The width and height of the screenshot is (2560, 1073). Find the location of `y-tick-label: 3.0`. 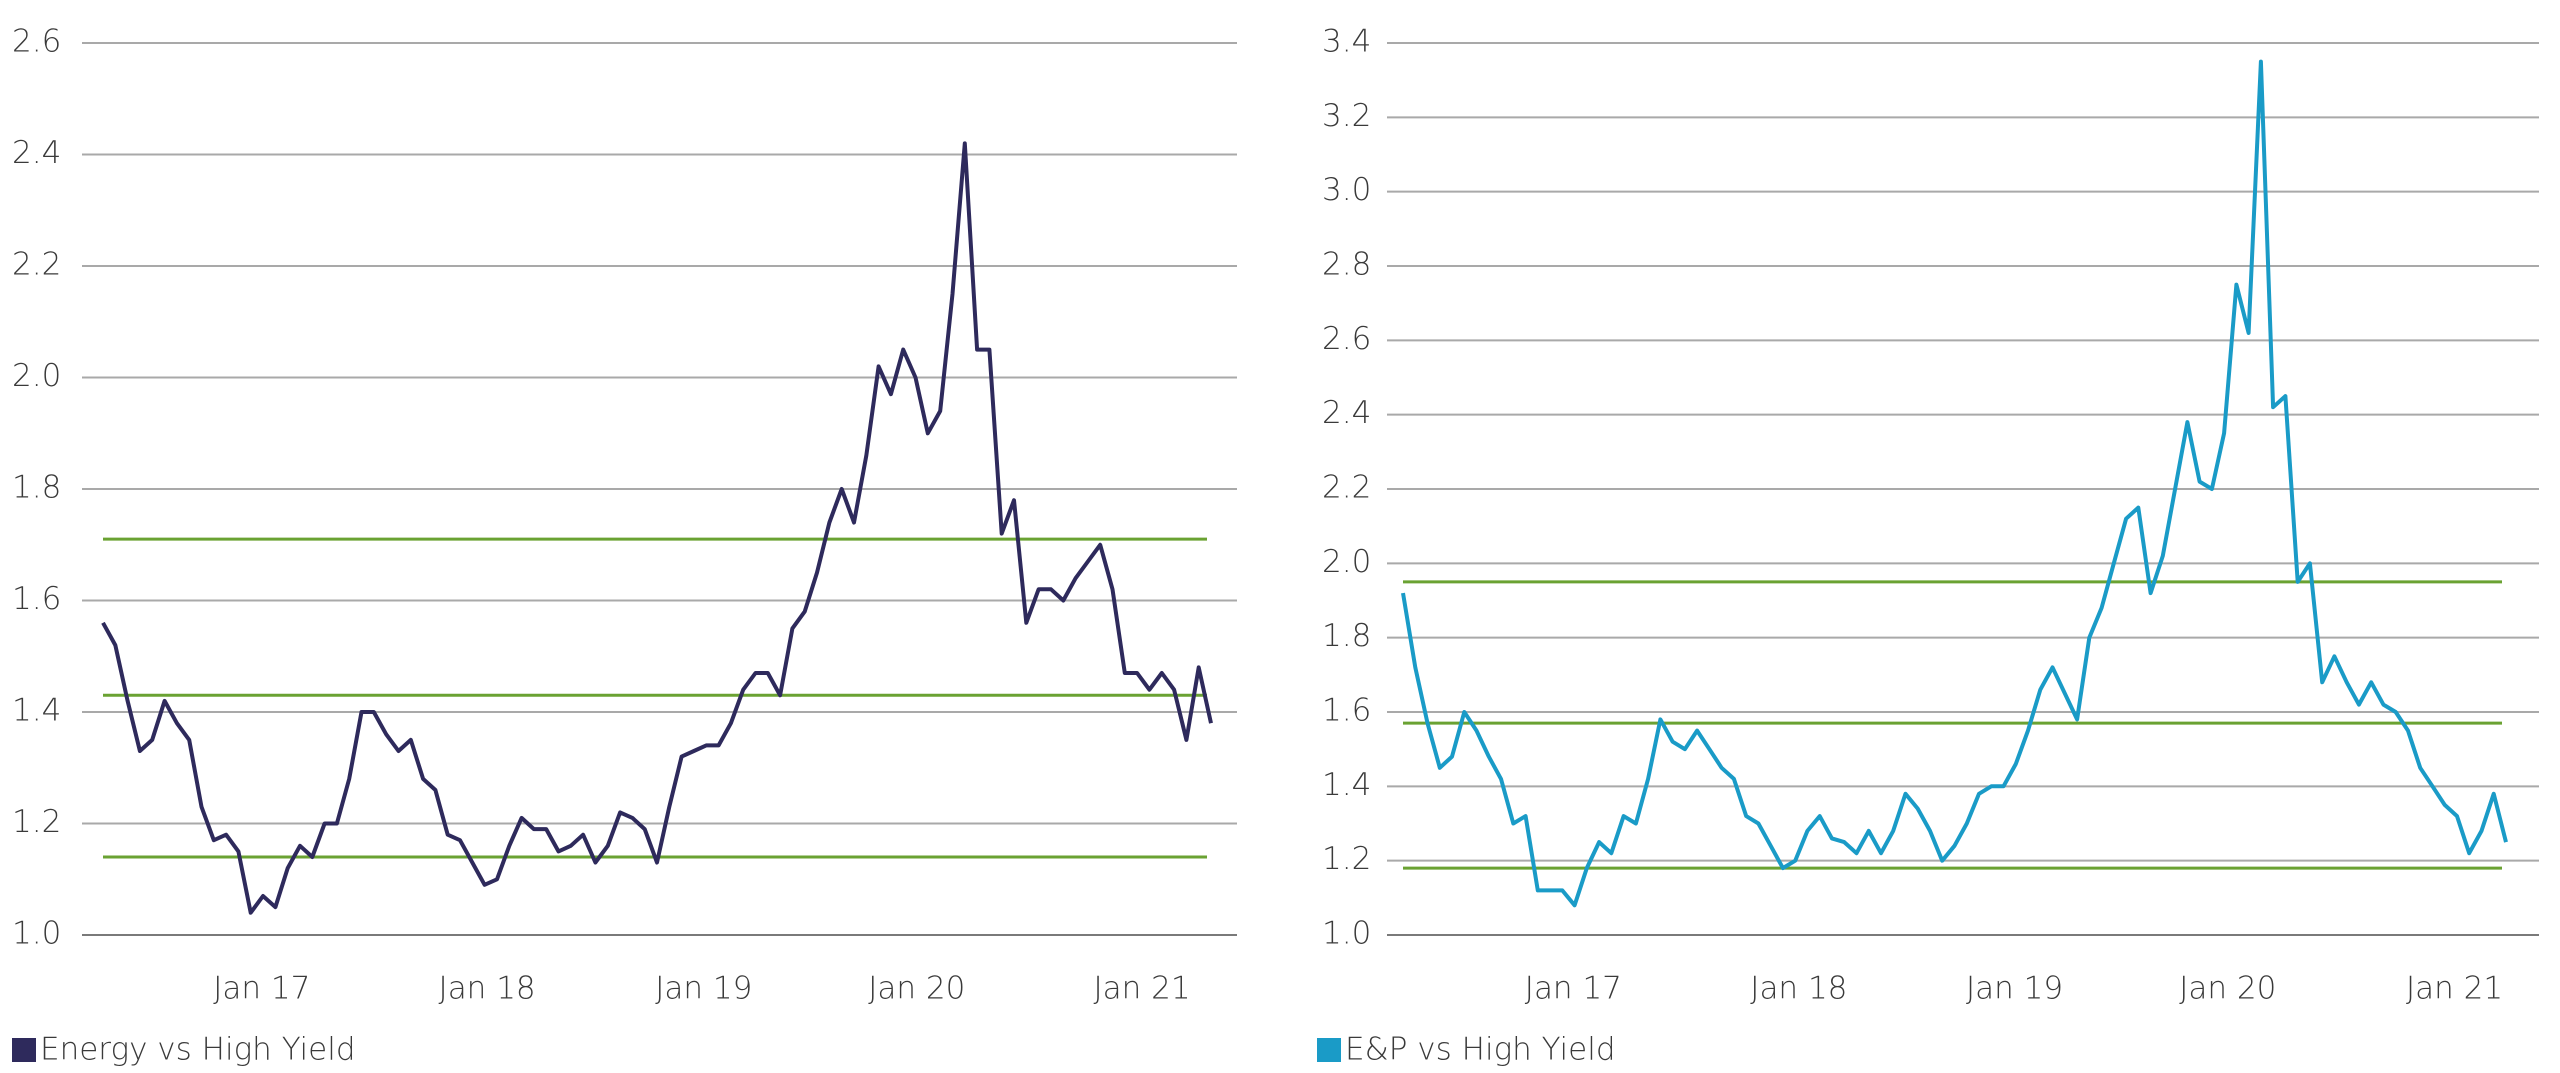

y-tick-label: 3.0 is located at coordinates (1346, 190).